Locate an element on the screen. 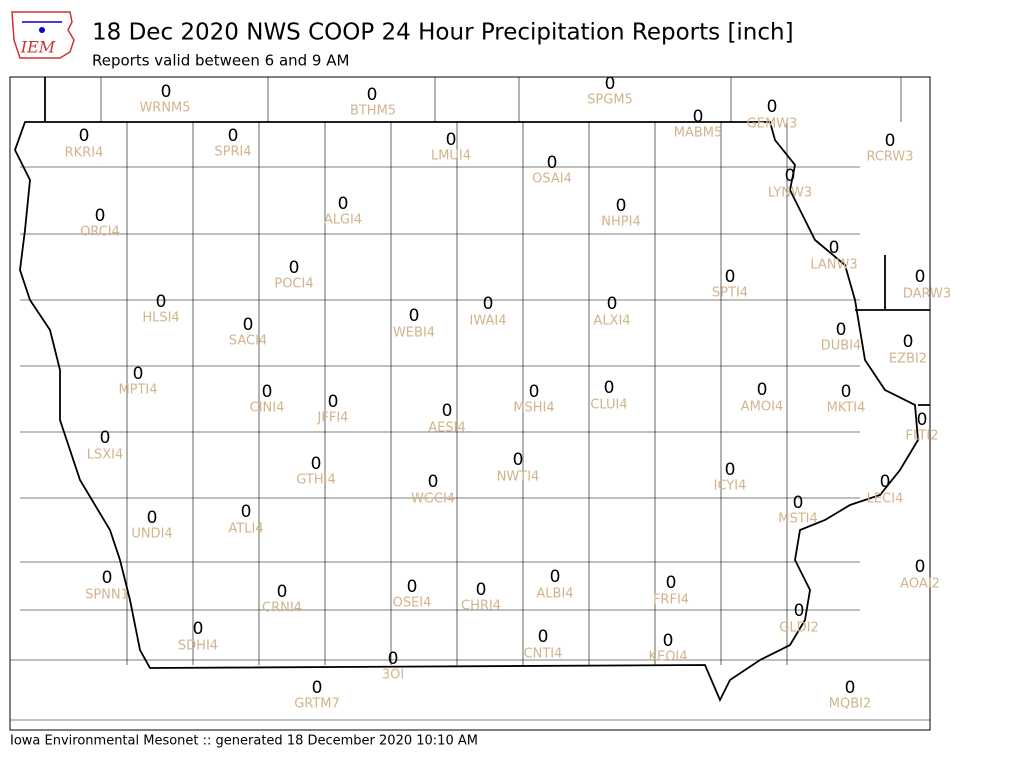  station-id: EZBI2 is located at coordinates (908, 359).